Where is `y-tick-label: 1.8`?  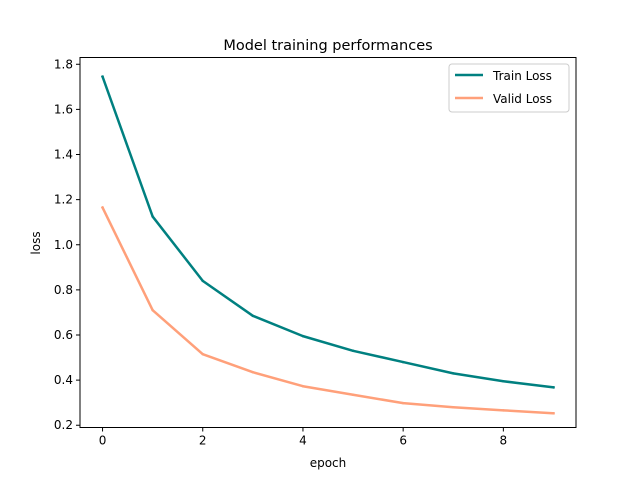
y-tick-label: 1.8 is located at coordinates (63, 64).